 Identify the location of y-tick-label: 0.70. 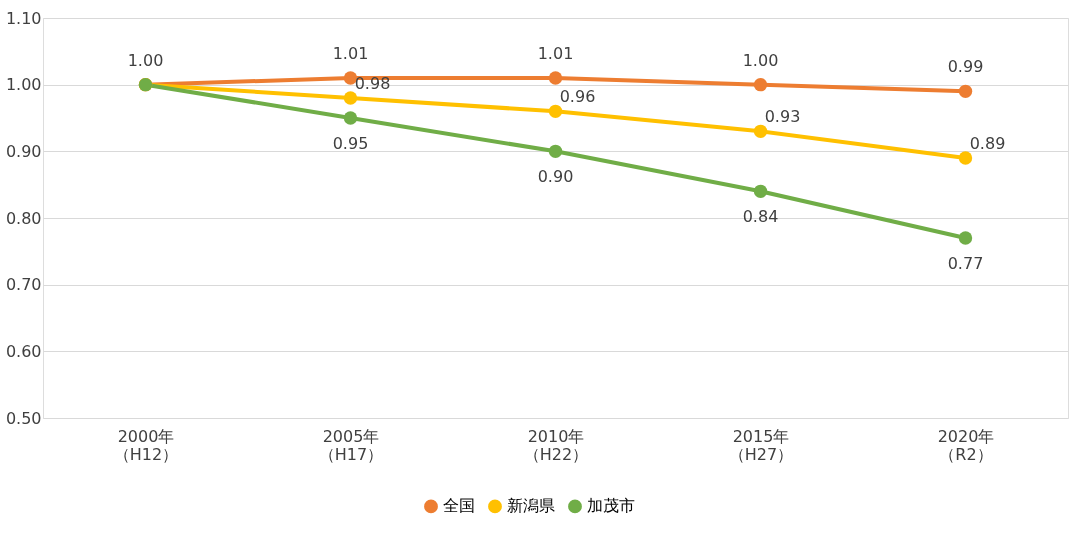
(23, 285).